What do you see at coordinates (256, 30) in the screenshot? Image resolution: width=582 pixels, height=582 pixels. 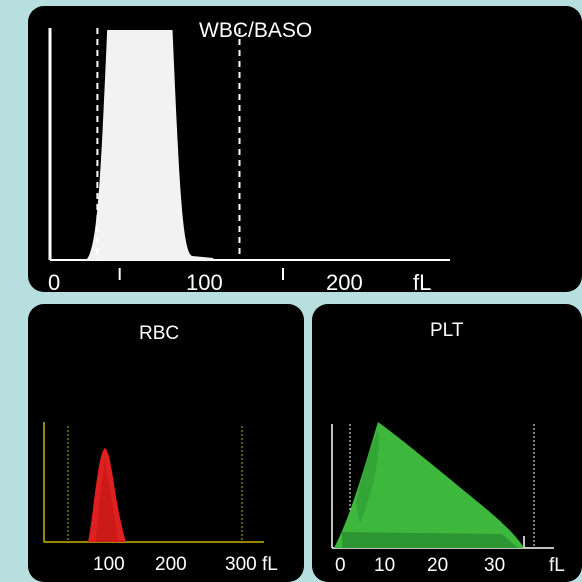 I see `wbc-baso-title: WBC/BASO` at bounding box center [256, 30].